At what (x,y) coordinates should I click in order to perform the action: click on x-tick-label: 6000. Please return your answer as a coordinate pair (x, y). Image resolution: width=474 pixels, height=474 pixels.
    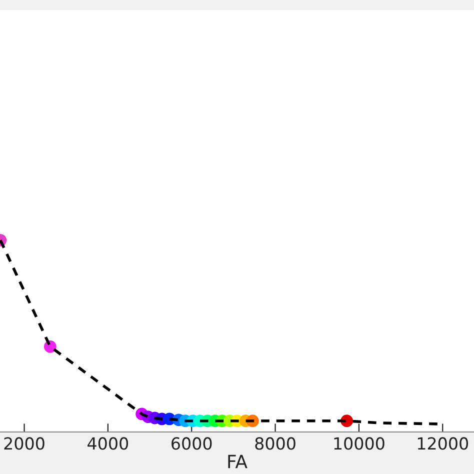
    Looking at the image, I should click on (192, 443).